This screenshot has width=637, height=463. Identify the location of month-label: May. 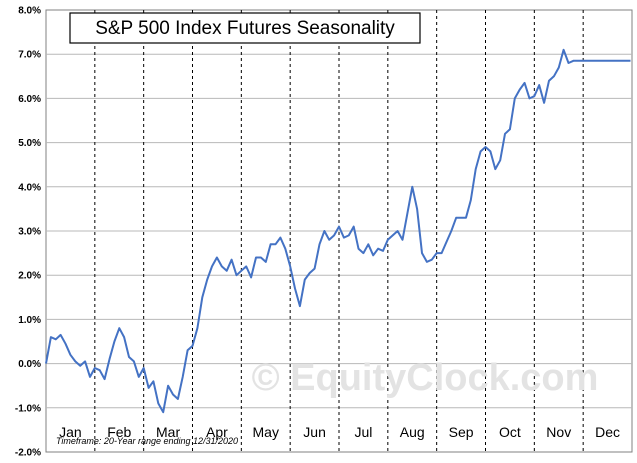
(266, 432).